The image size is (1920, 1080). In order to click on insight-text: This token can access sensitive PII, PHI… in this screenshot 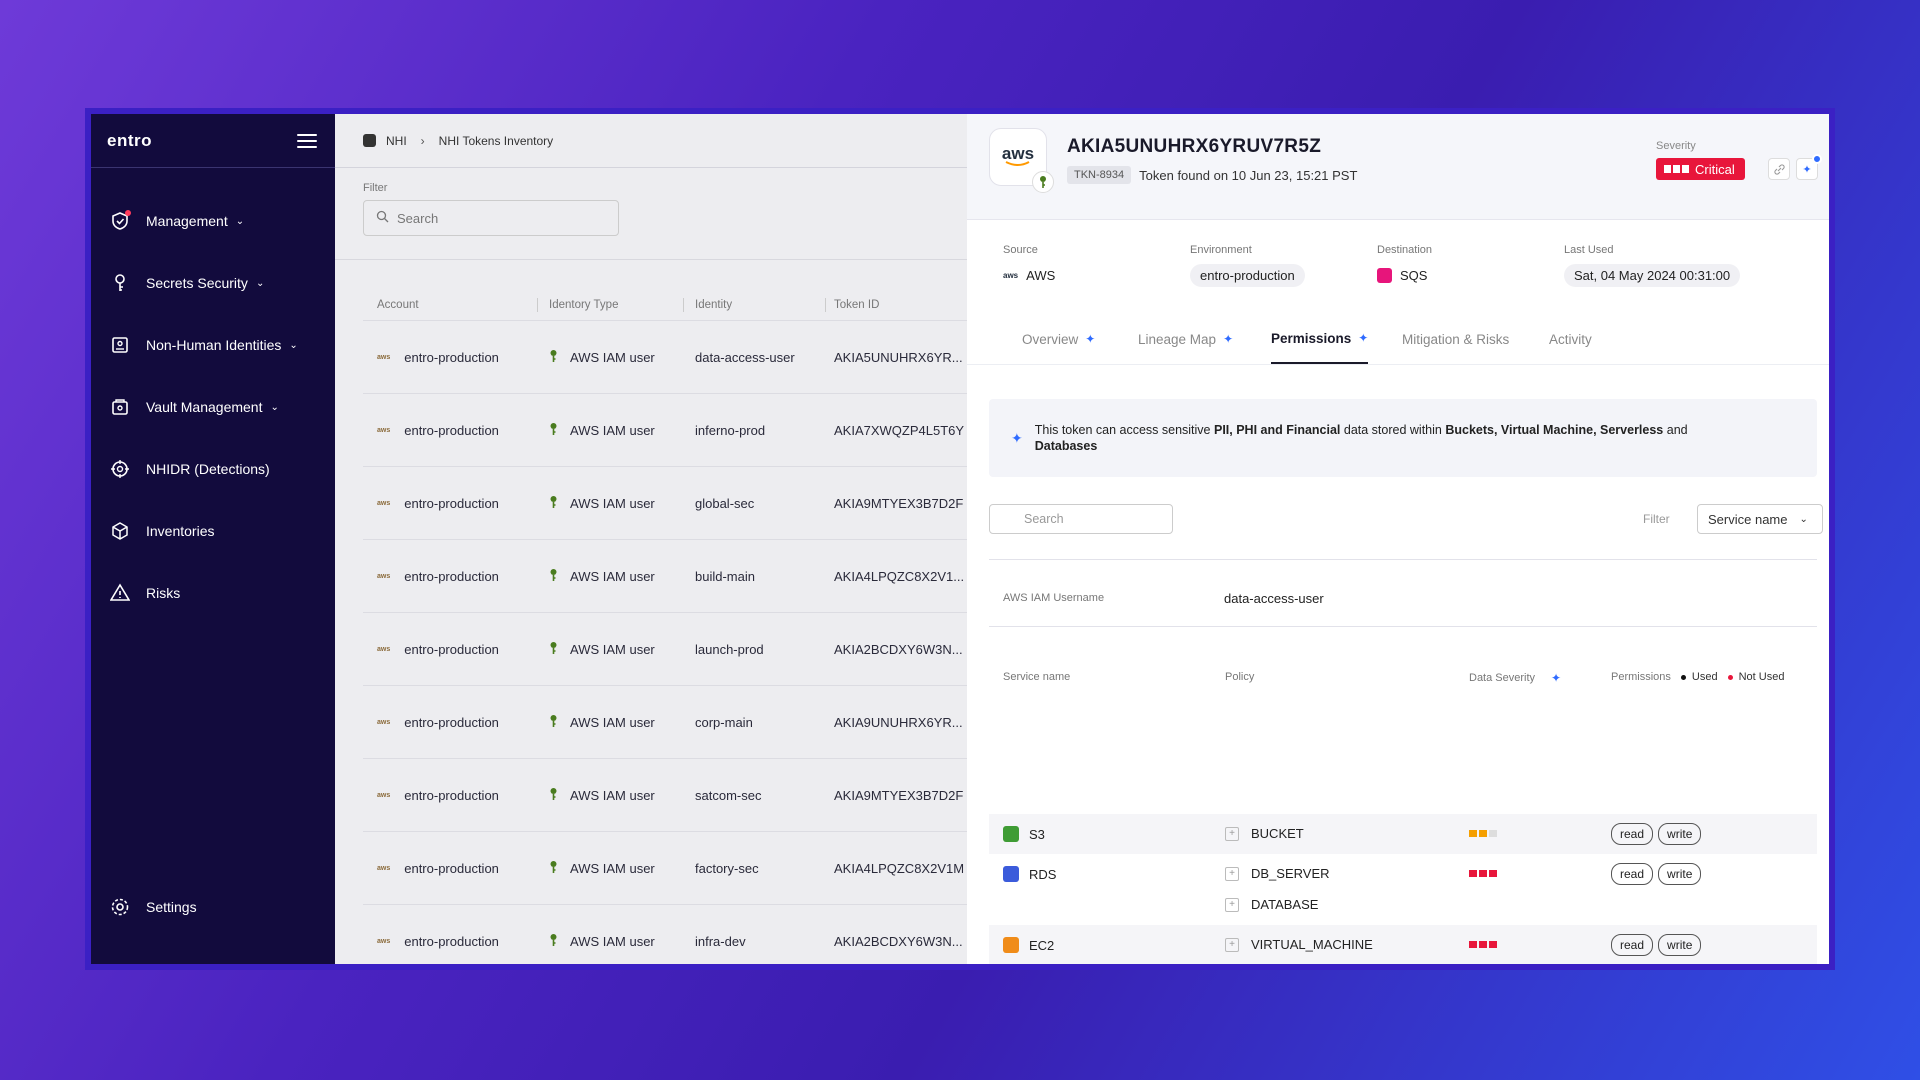, I will do `click(1361, 438)`.